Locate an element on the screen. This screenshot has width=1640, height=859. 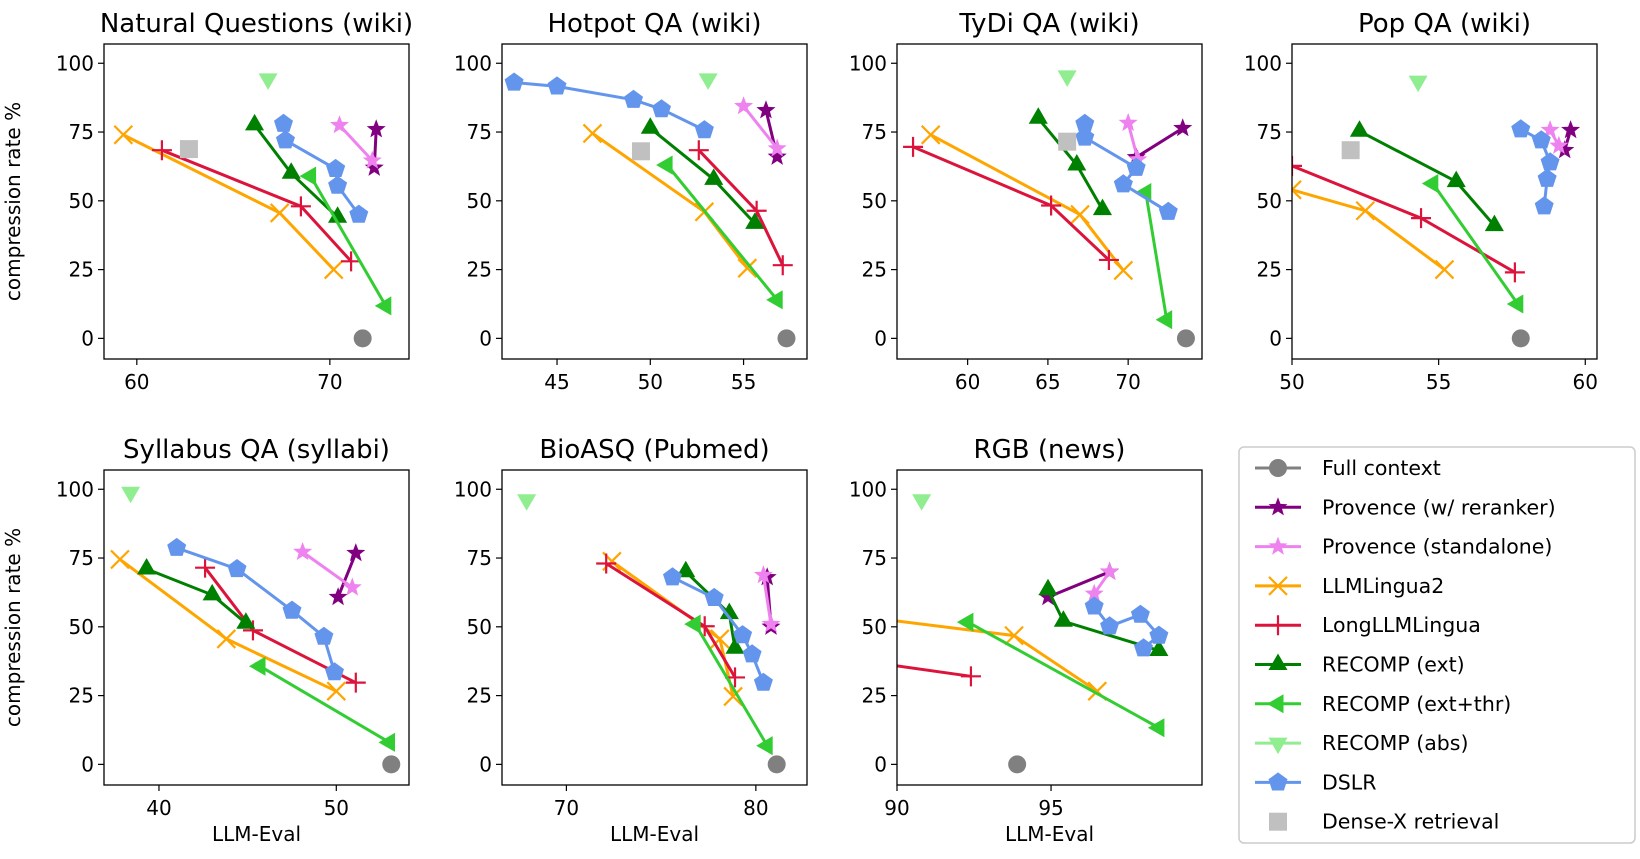
legend-entry: RECOMP (ext+thr) is located at coordinates (1383, 704).